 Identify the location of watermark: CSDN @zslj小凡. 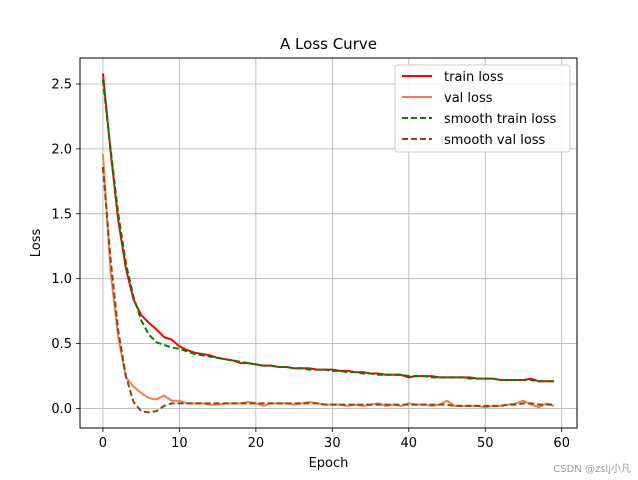
(592, 469).